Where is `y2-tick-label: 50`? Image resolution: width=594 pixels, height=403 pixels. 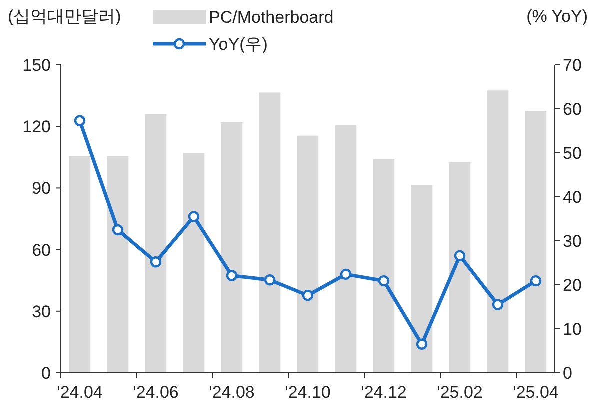
y2-tick-label: 50 is located at coordinates (572, 153).